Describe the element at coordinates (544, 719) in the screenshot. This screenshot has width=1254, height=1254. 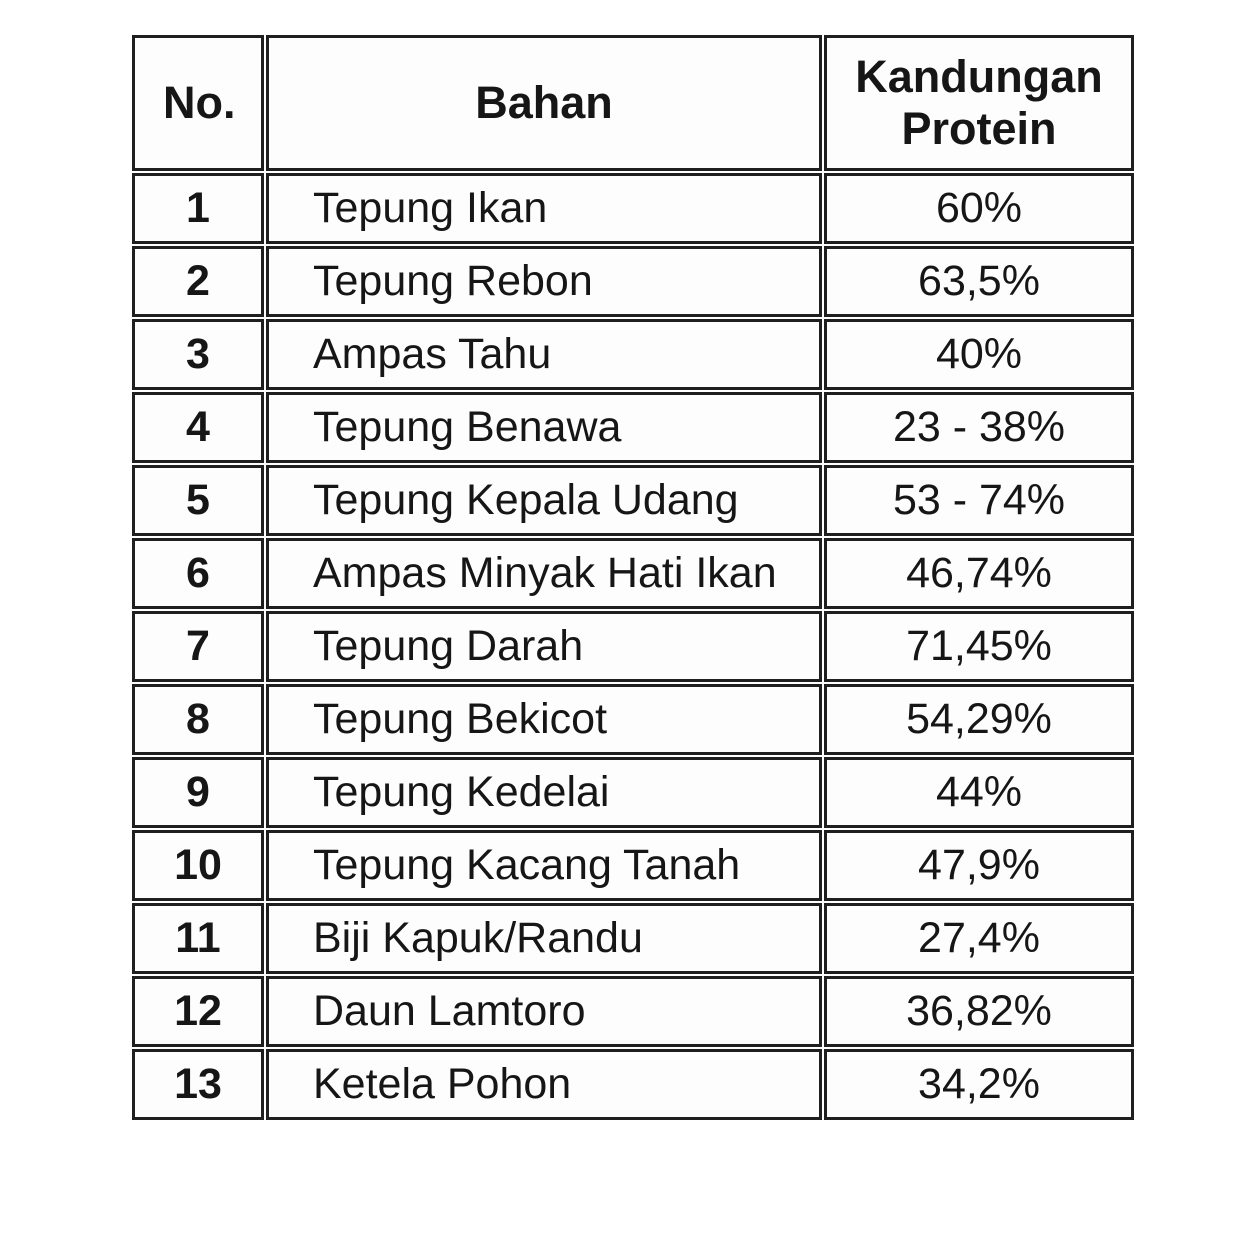
I see `cell-bahan: Tepung Bekicot` at that location.